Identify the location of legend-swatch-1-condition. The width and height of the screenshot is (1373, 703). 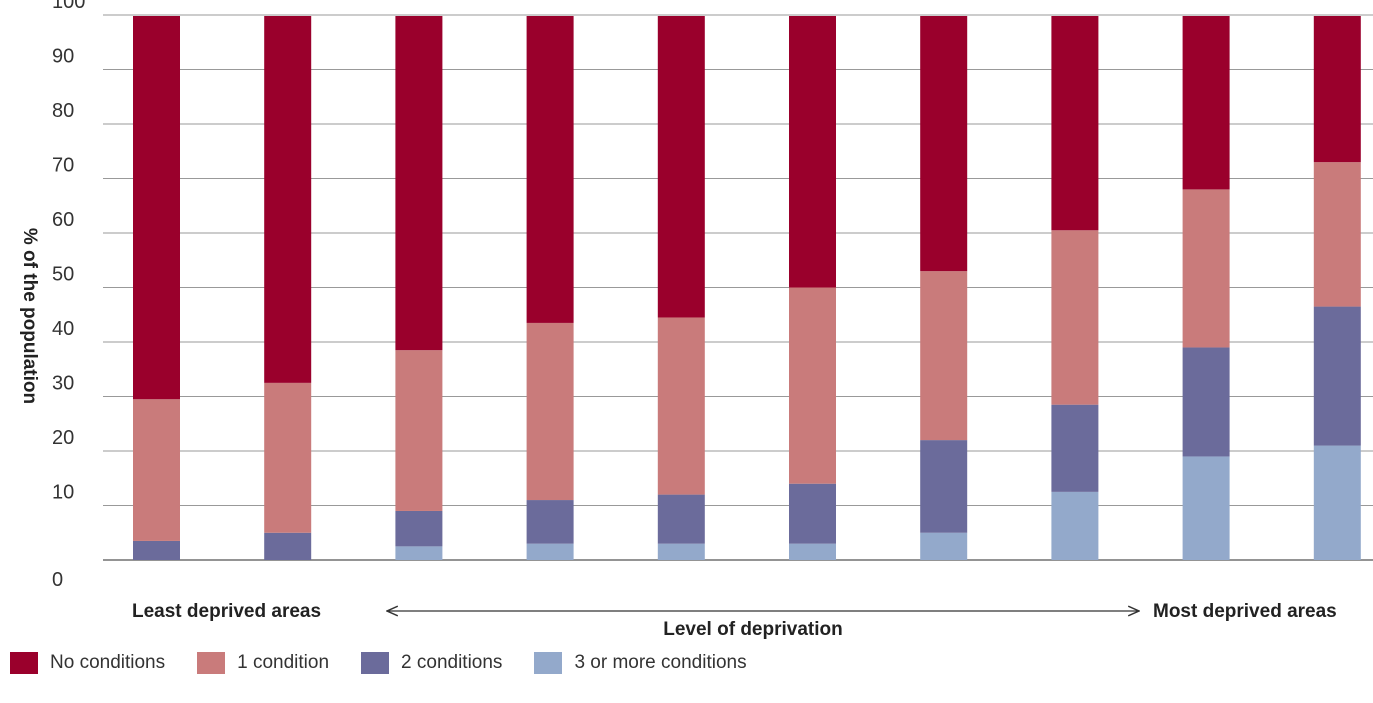
(211, 663).